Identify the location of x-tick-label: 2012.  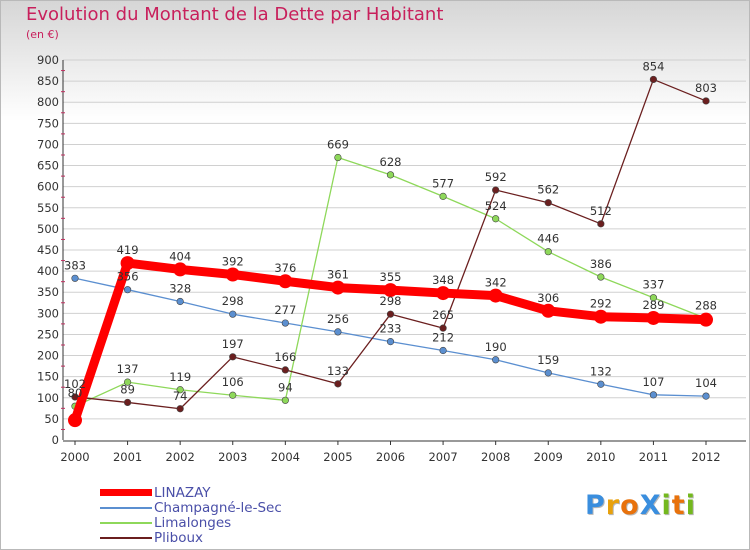
(705, 457).